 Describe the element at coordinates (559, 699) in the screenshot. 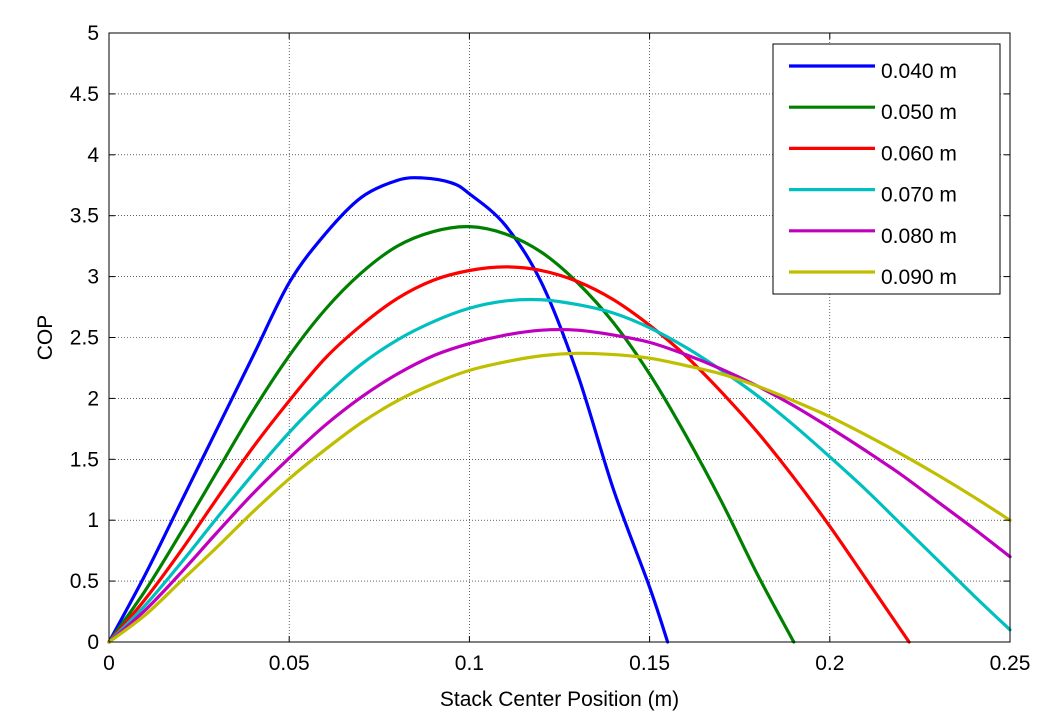

I see `x-axis-label: Stack Center Position (m)` at that location.